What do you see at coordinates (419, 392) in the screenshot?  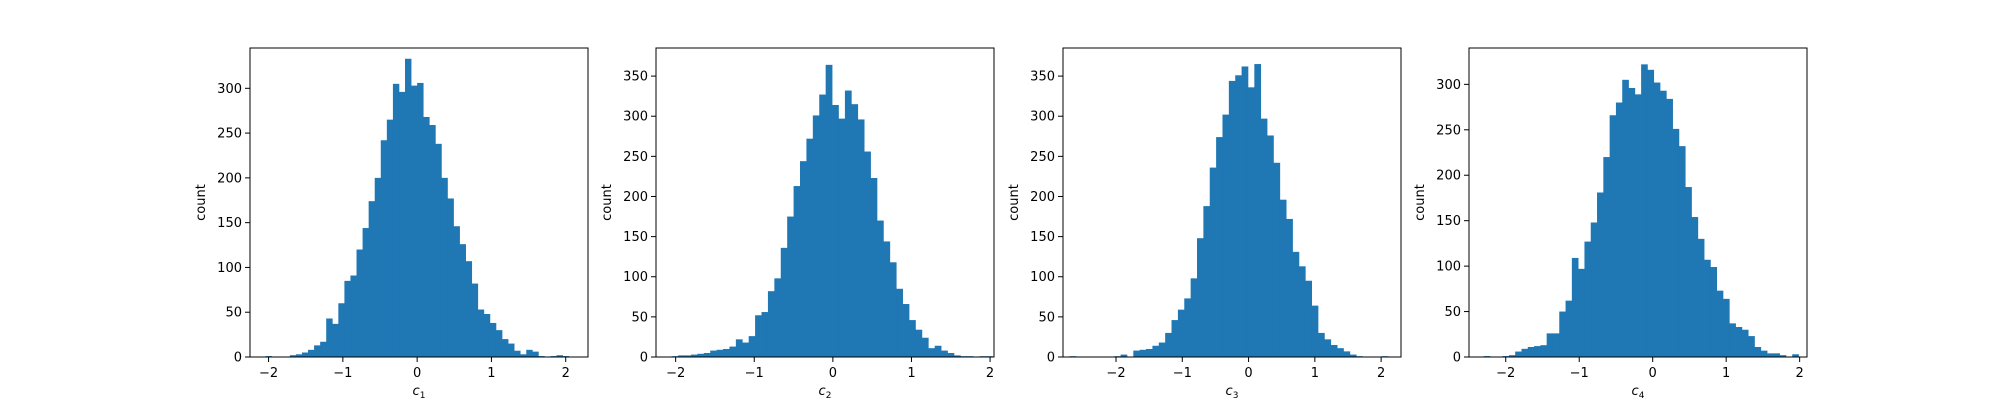 I see `x-axis-label: c1` at bounding box center [419, 392].